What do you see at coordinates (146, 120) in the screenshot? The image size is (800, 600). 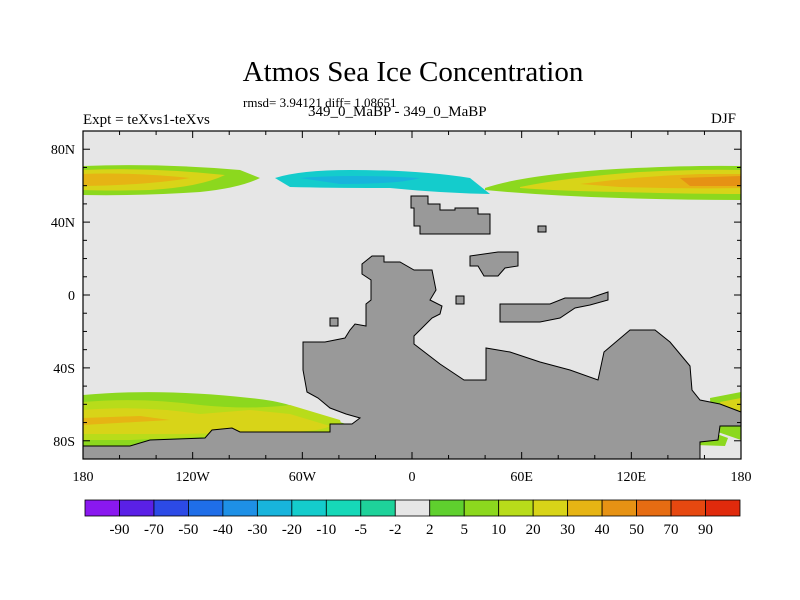 I see `experiment-label: Expt = teXvs1-teXvs` at bounding box center [146, 120].